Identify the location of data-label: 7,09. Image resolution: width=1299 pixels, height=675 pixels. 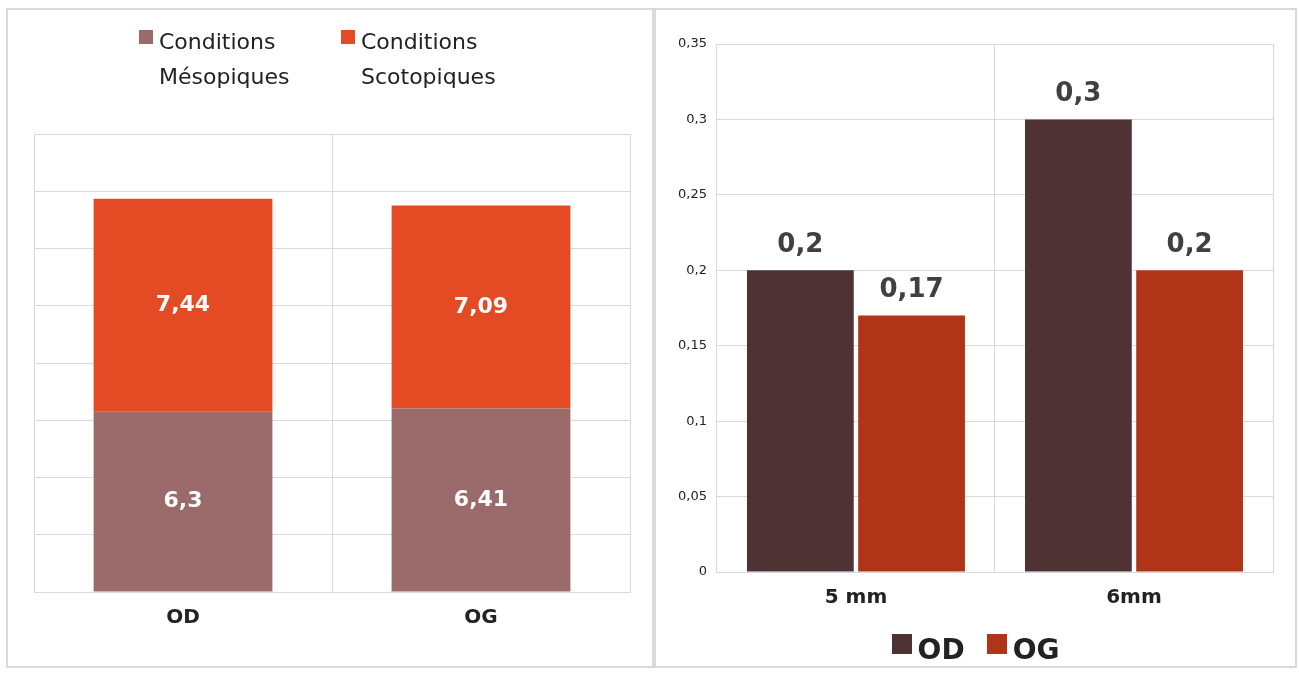
(481, 306).